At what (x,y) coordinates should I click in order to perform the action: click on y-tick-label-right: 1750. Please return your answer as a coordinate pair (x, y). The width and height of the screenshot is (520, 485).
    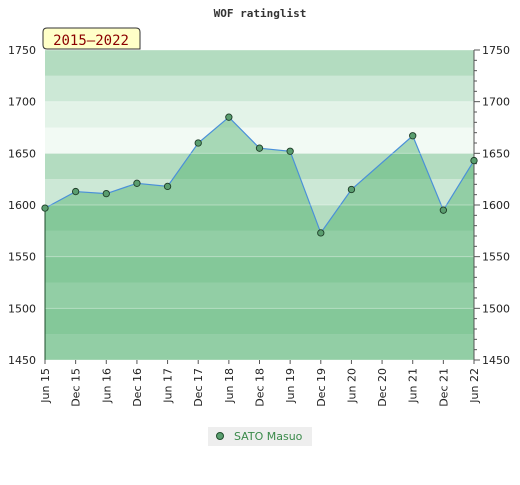
    Looking at the image, I should click on (496, 50).